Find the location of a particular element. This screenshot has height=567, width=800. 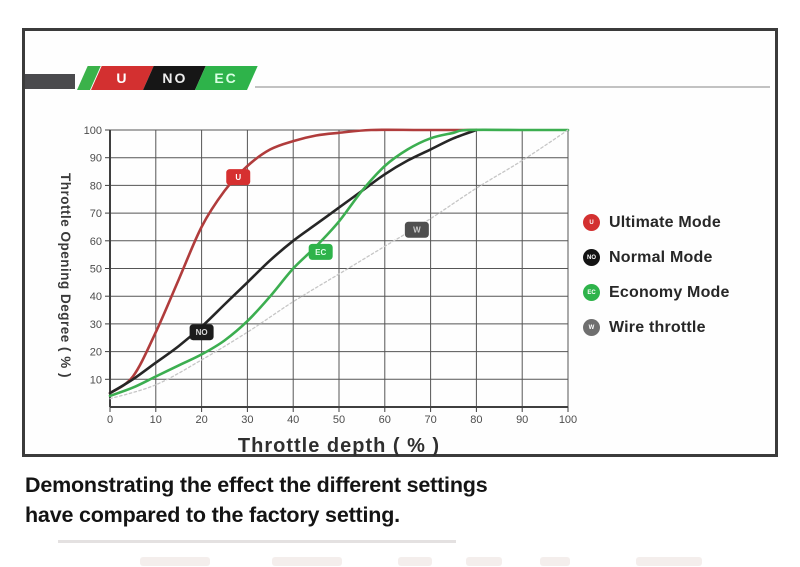

y-tick-label: 10 is located at coordinates (96, 380).